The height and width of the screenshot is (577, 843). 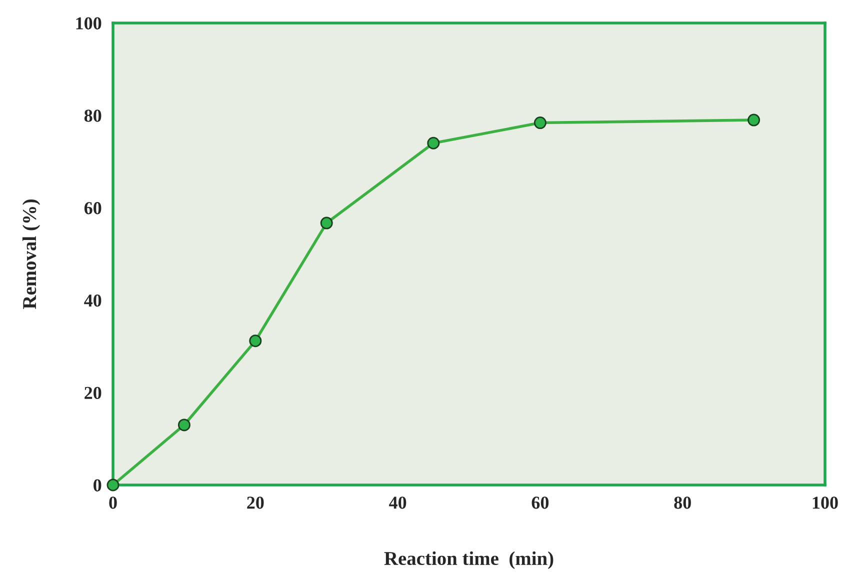 What do you see at coordinates (255, 502) in the screenshot?
I see `x-tick-label: 20` at bounding box center [255, 502].